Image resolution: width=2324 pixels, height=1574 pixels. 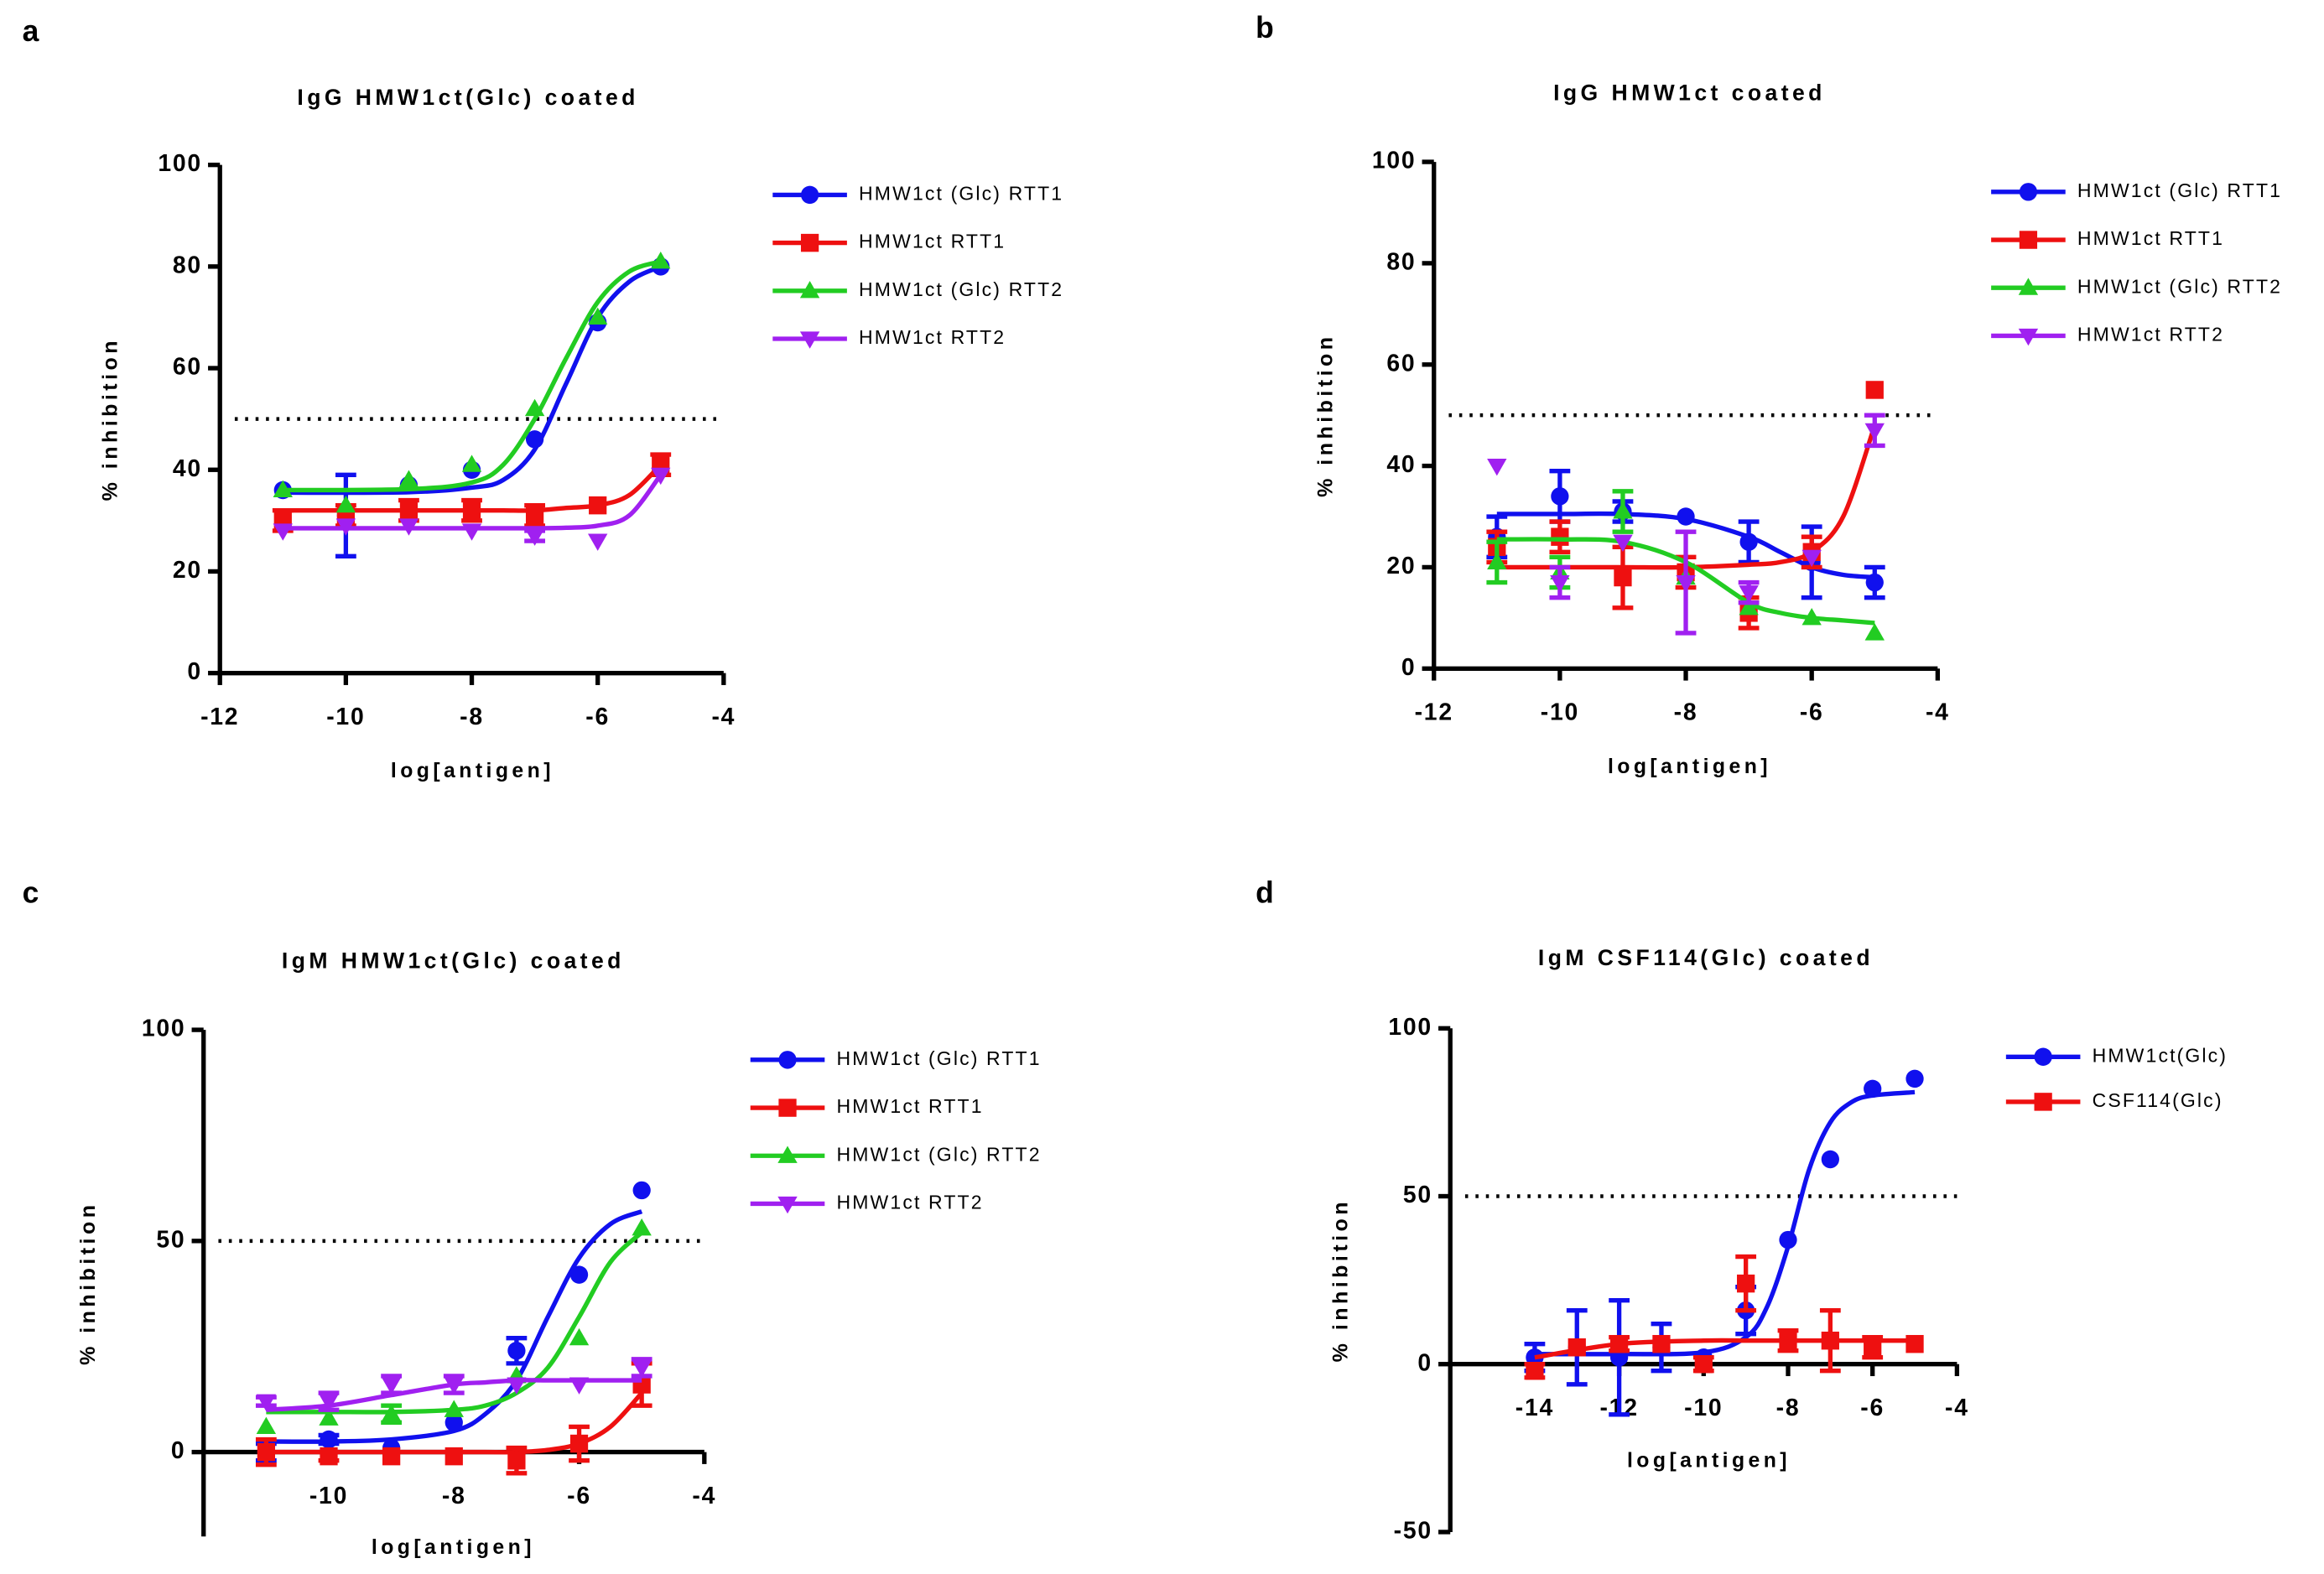 I want to click on y-tick-label: 40, so click(x=187, y=468).